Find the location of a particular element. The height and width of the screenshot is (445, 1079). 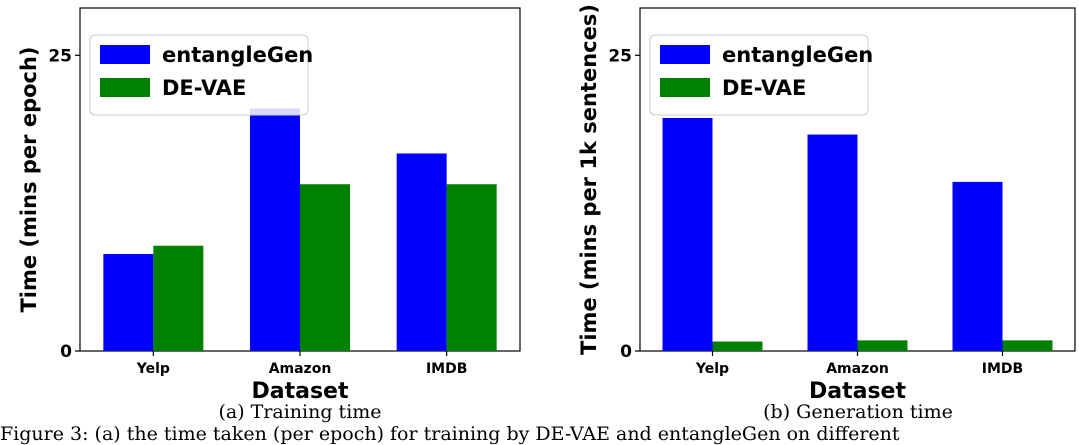

y-axis-label: Time (mins per epoch) is located at coordinates (29, 179).